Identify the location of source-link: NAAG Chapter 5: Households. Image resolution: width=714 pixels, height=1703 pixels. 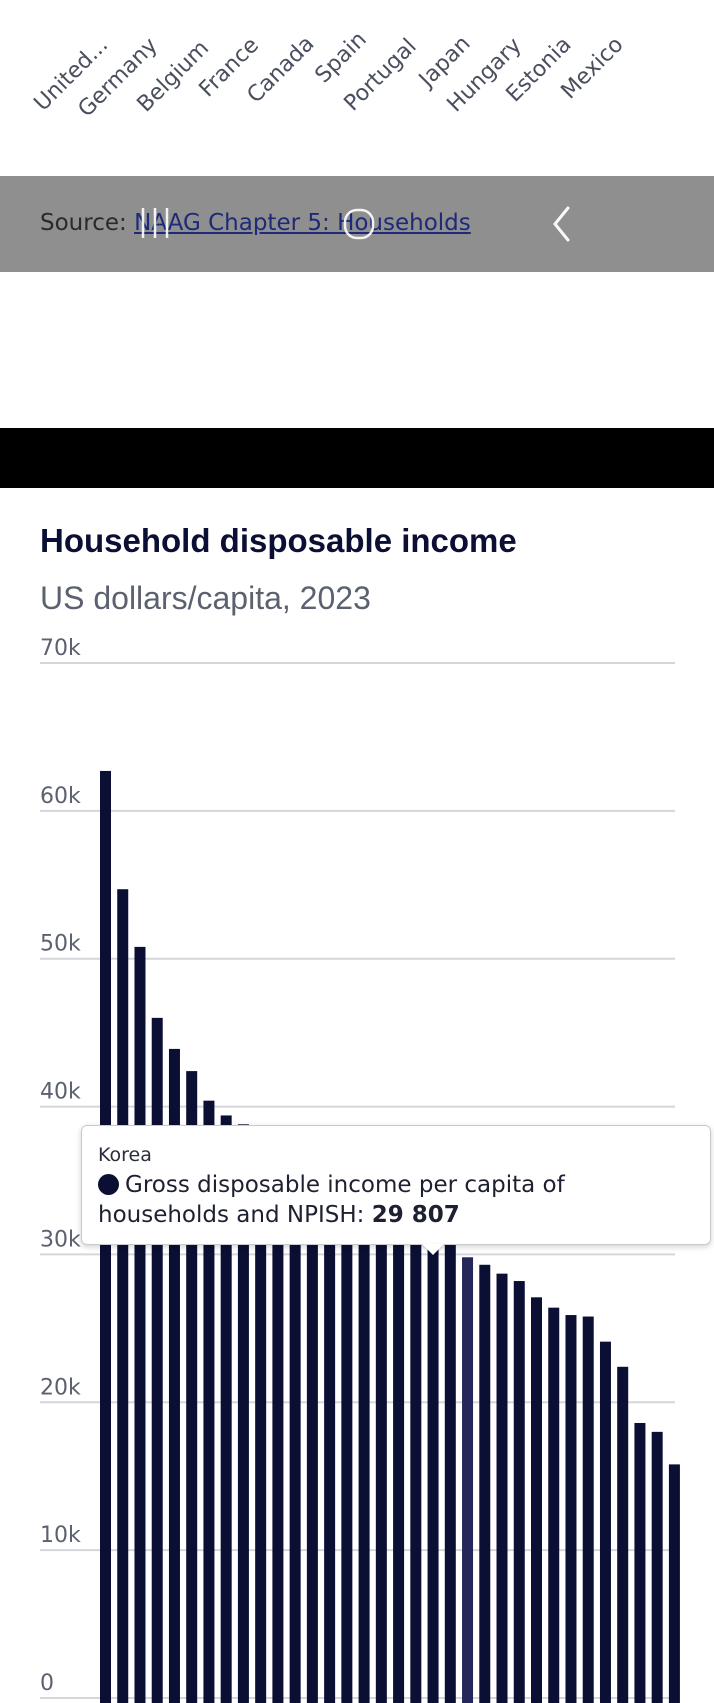
(302, 223).